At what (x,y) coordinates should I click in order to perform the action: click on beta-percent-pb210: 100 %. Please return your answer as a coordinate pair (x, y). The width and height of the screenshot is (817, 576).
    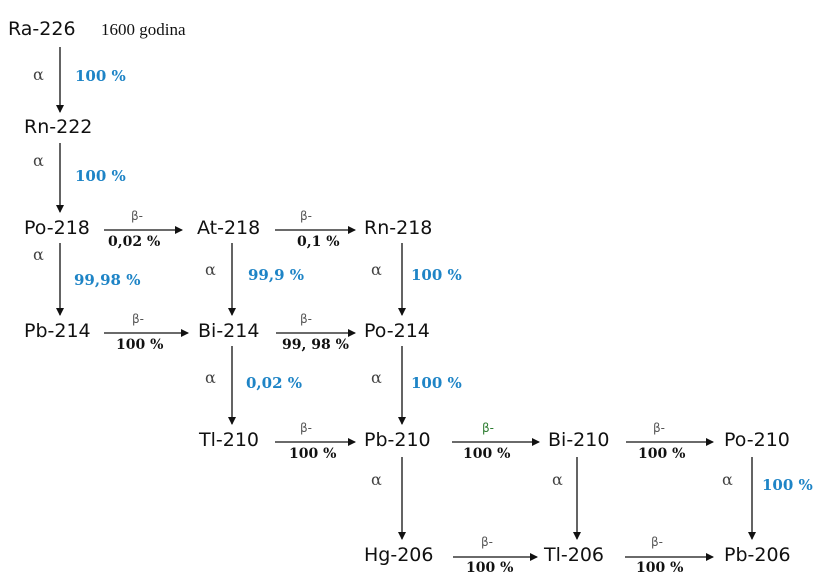
    Looking at the image, I should click on (487, 454).